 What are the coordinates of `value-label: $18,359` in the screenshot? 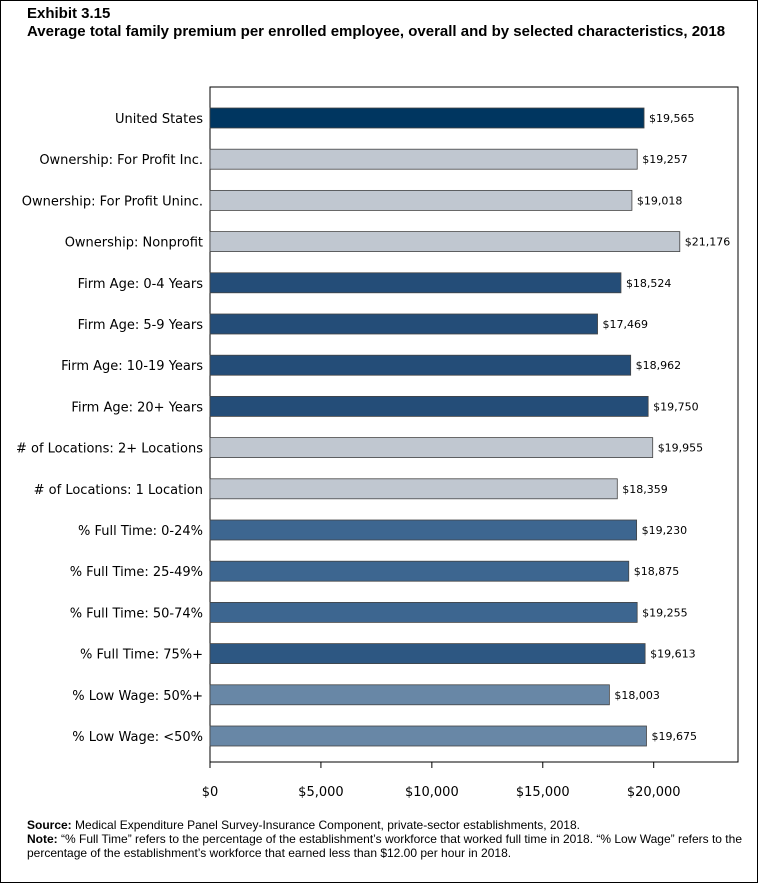 It's located at (645, 489).